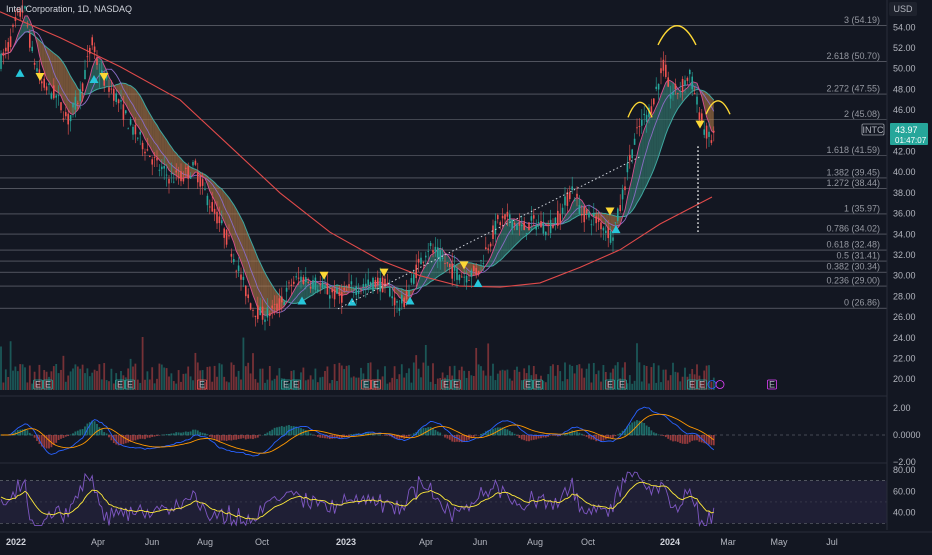 The height and width of the screenshot is (555, 932). What do you see at coordinates (903, 9) in the screenshot?
I see `currency-label: USD` at bounding box center [903, 9].